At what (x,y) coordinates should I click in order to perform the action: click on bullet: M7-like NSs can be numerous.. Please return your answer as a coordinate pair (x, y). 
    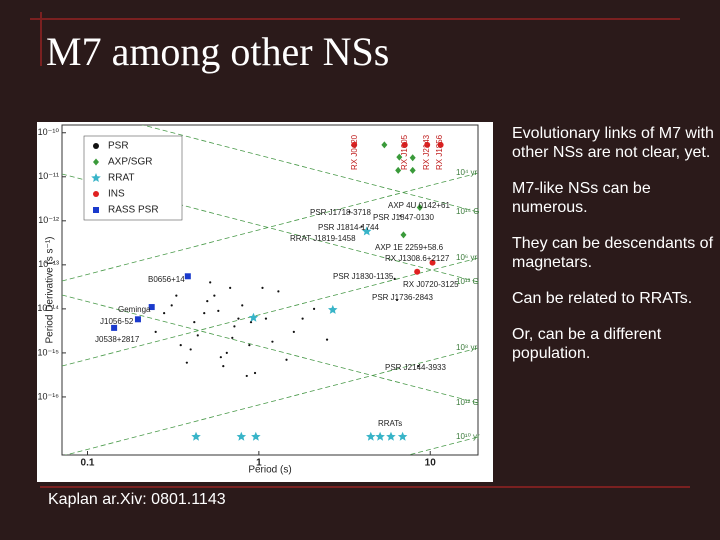
    Looking at the image, I should click on (581, 198).